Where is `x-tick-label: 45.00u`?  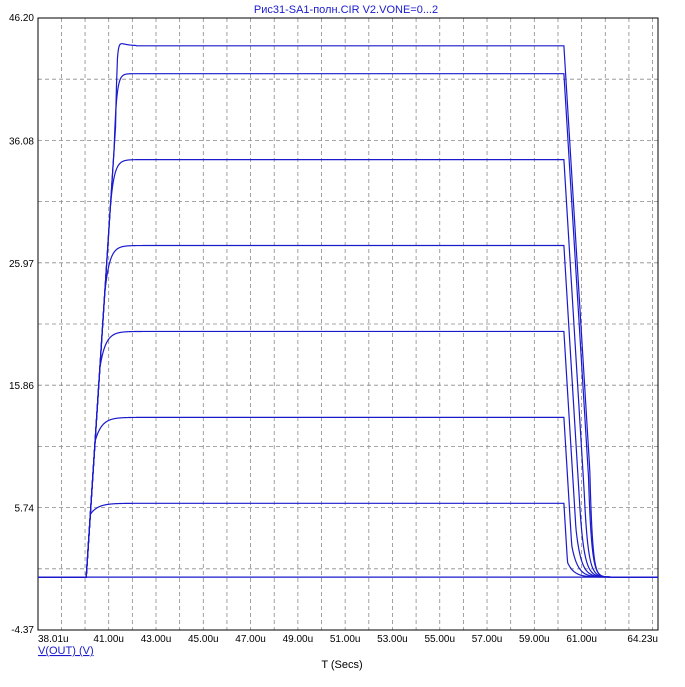
x-tick-label: 45.00u is located at coordinates (203, 639).